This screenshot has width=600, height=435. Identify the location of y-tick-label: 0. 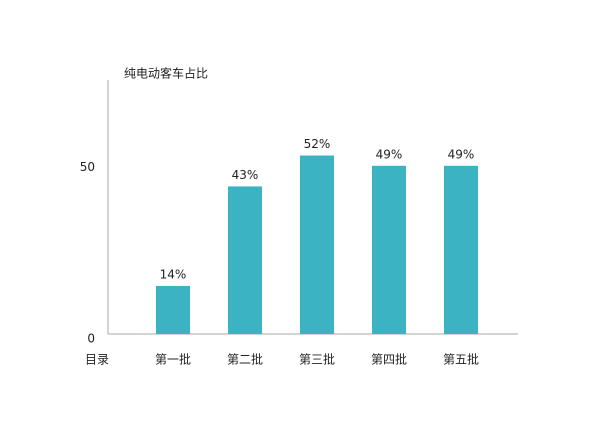
(91, 339).